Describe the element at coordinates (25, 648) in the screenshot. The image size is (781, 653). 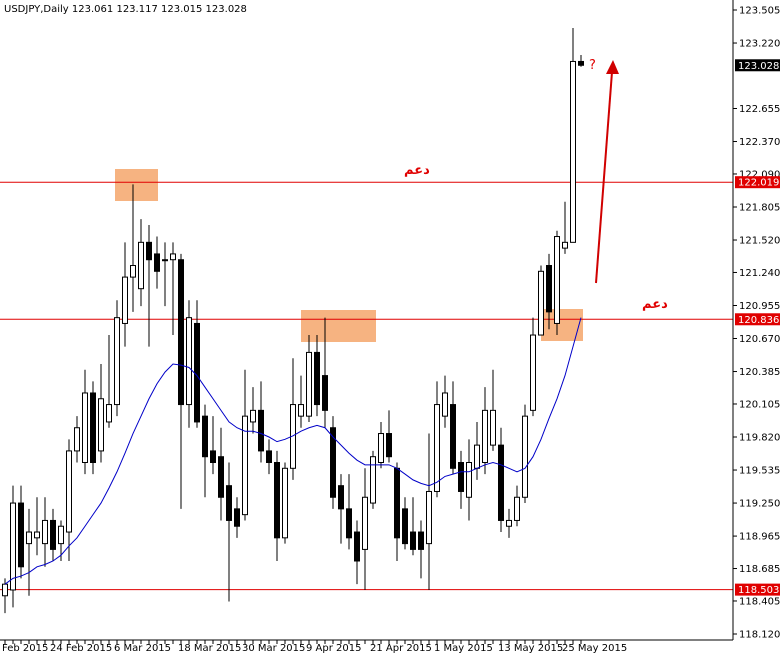
I see `x-tick-label: Feb 2015` at that location.